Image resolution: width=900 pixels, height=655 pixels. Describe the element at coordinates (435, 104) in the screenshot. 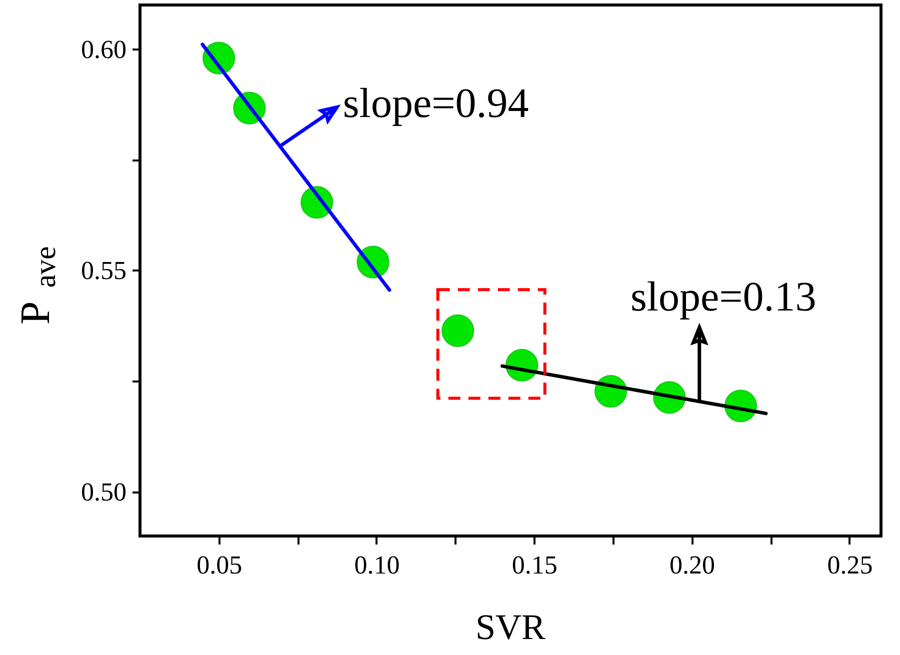

I see `annotation: slope=0.94` at that location.